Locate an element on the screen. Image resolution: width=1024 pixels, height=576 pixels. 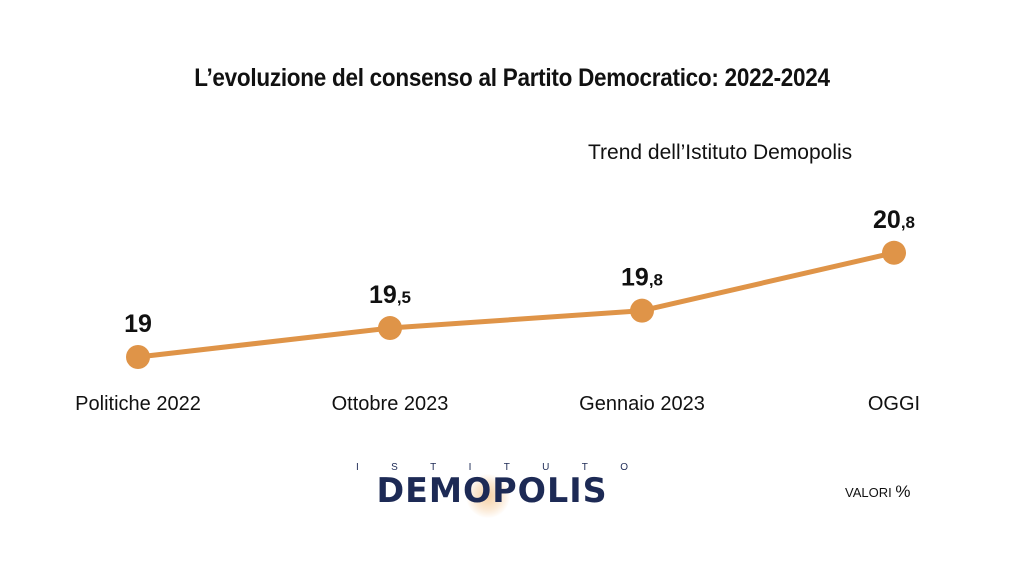
data-label: 19,8 is located at coordinates (642, 278).